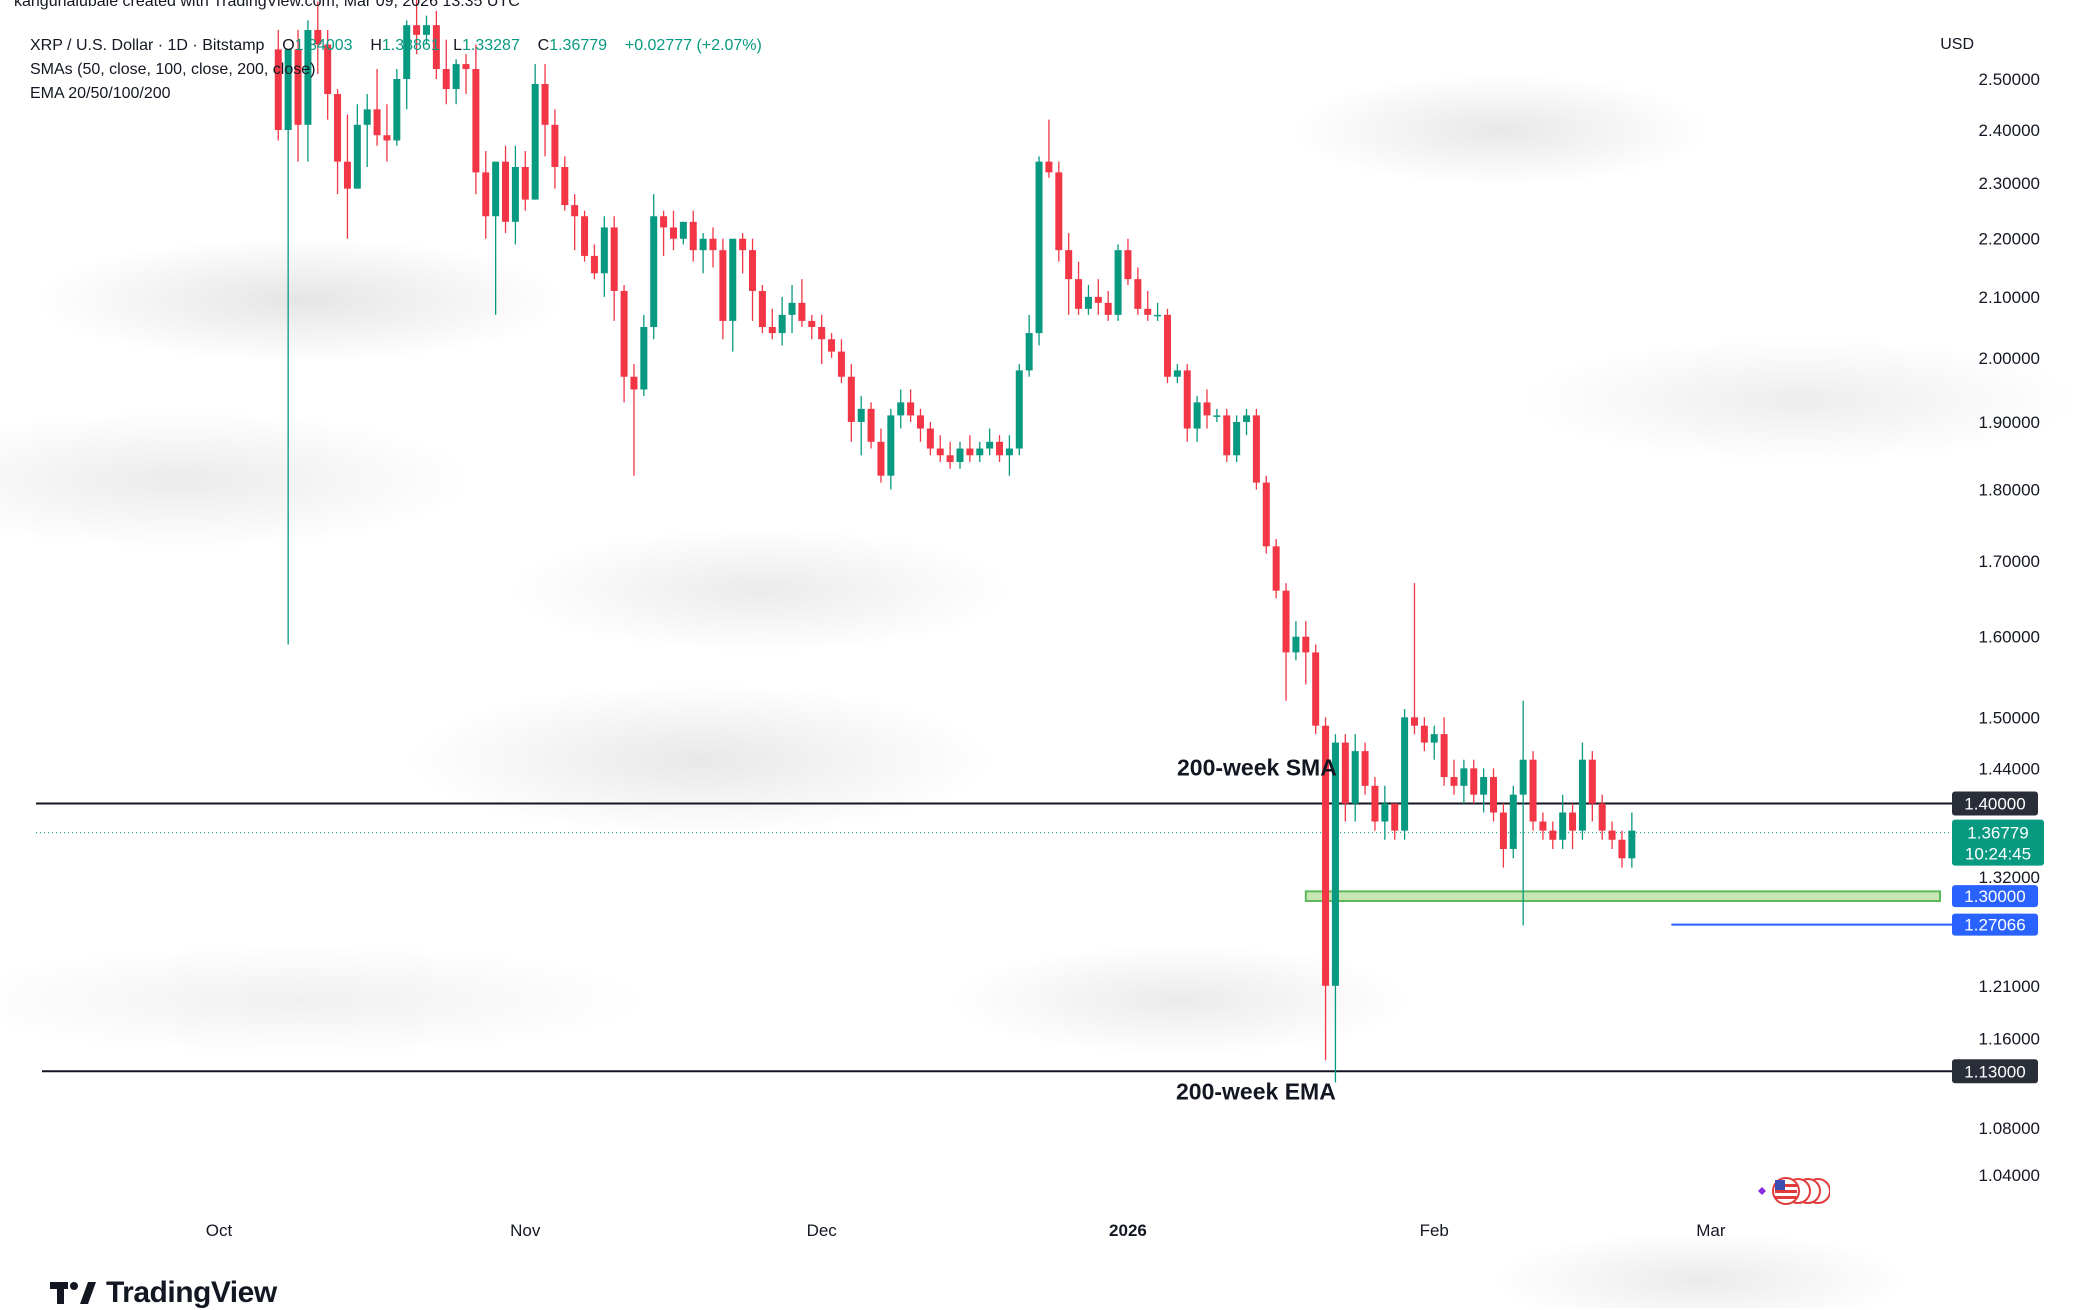  What do you see at coordinates (1623, 896) in the screenshot?
I see `support-zone` at bounding box center [1623, 896].